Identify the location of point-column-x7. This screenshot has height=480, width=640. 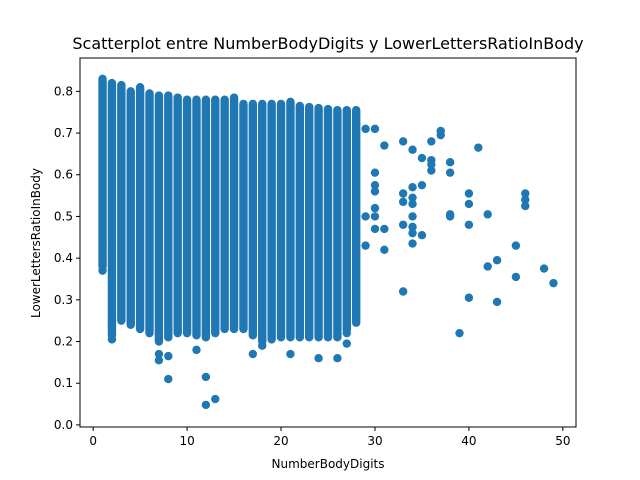
(159, 218).